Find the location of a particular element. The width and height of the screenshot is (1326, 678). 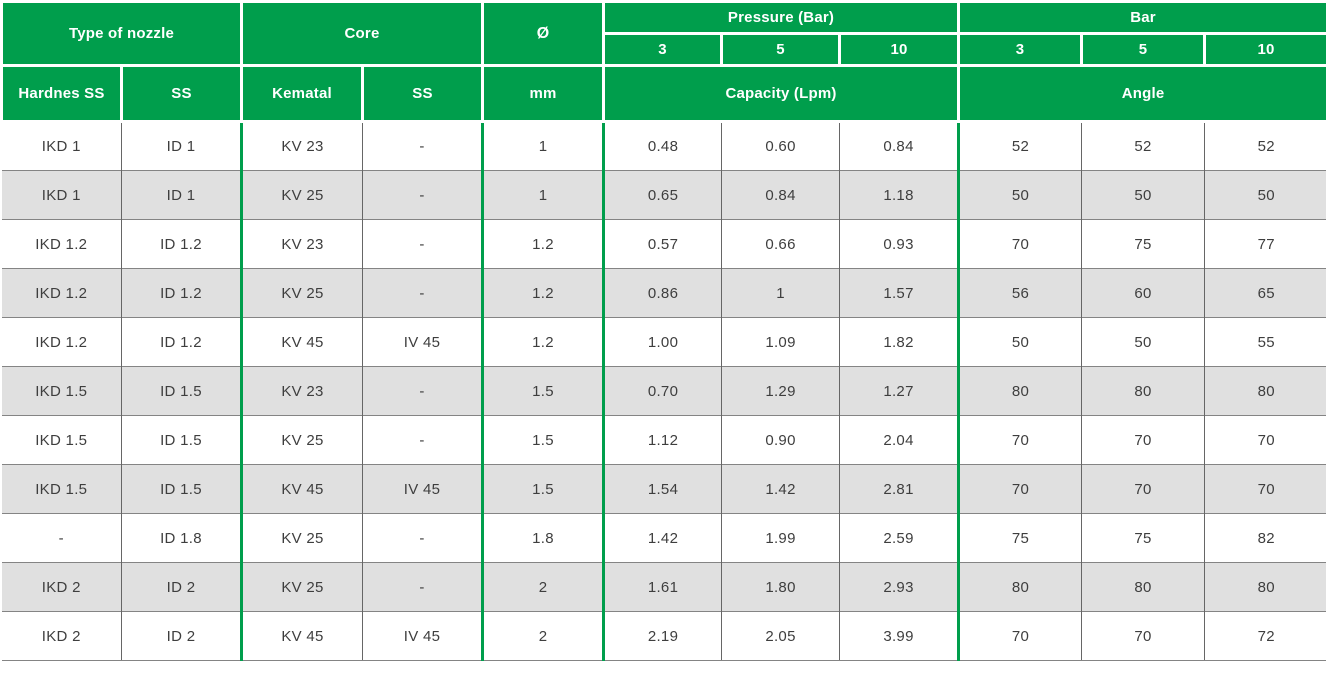

header-bar-5: 5 is located at coordinates (1143, 49).